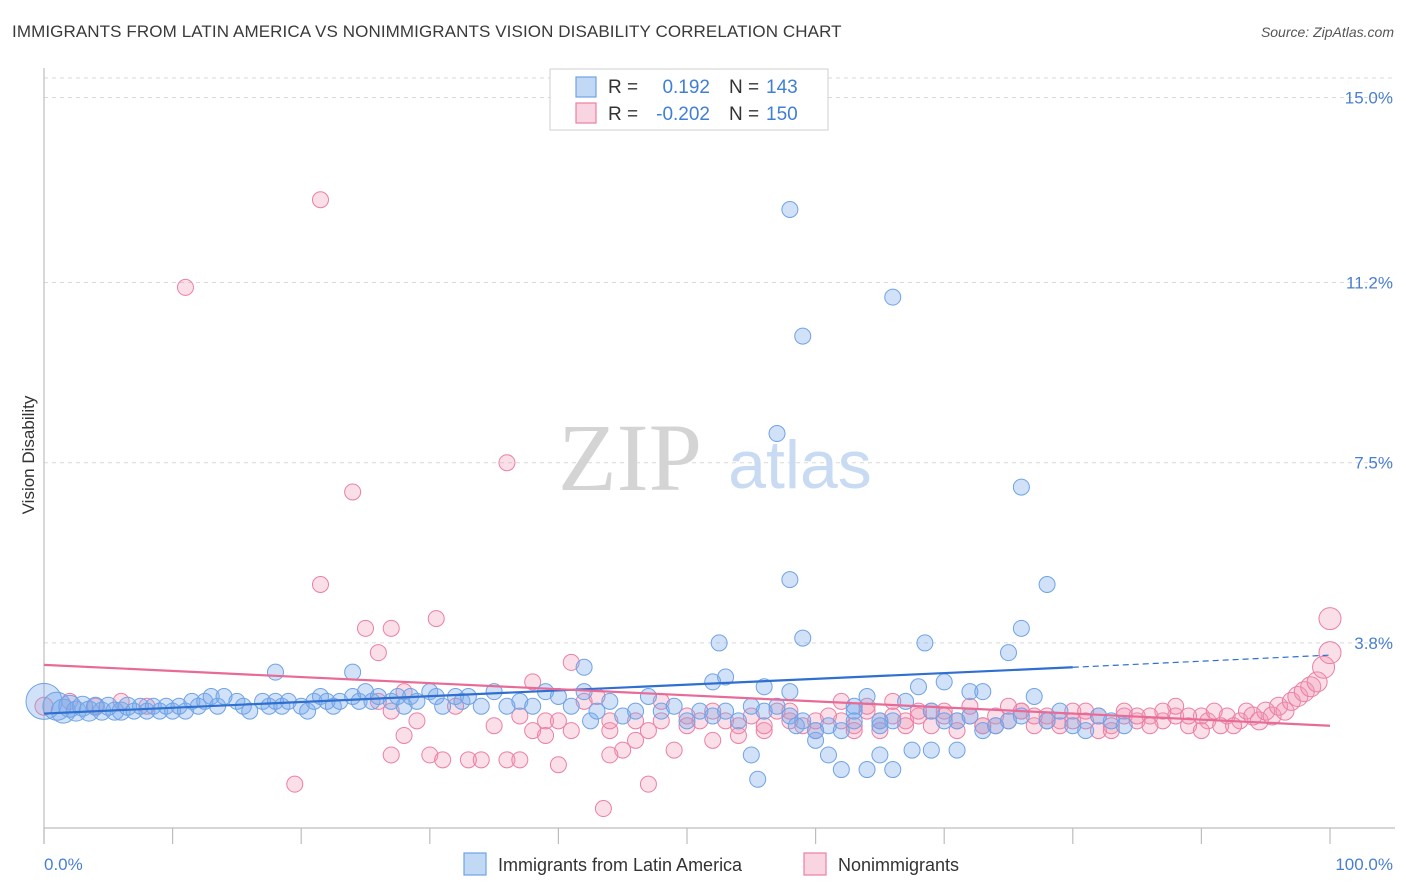 The width and height of the screenshot is (1406, 892). Describe the element at coordinates (689, 99) in the screenshot. I see `top-legend: R = 0.192 N = 143 R = -0.202 N = 150` at that location.